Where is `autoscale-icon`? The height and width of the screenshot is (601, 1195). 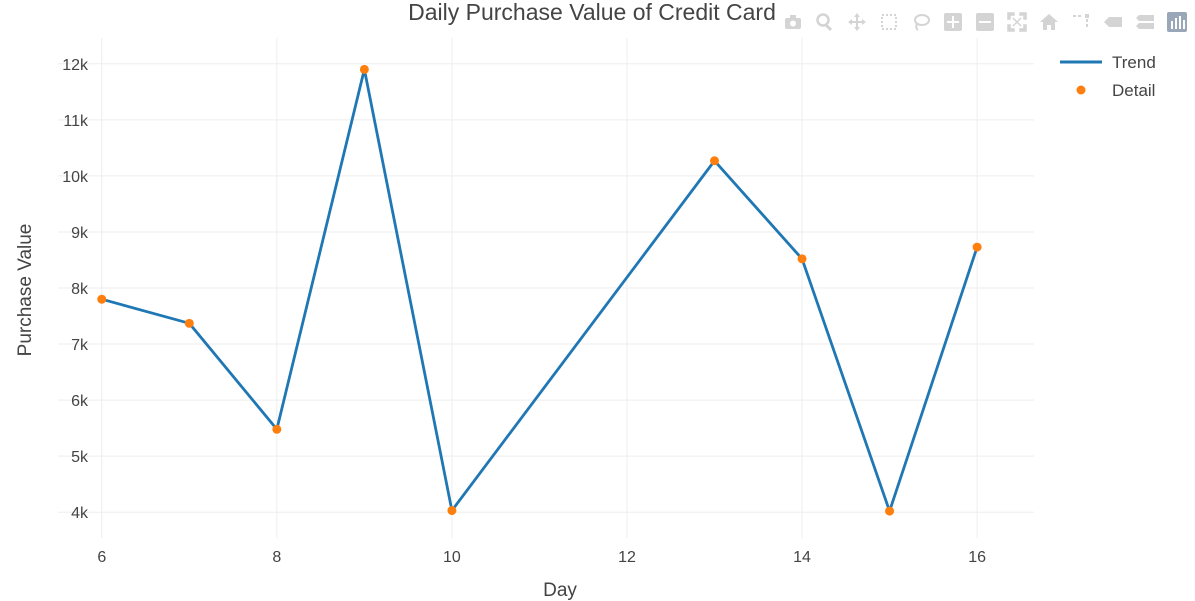 autoscale-icon is located at coordinates (1017, 22).